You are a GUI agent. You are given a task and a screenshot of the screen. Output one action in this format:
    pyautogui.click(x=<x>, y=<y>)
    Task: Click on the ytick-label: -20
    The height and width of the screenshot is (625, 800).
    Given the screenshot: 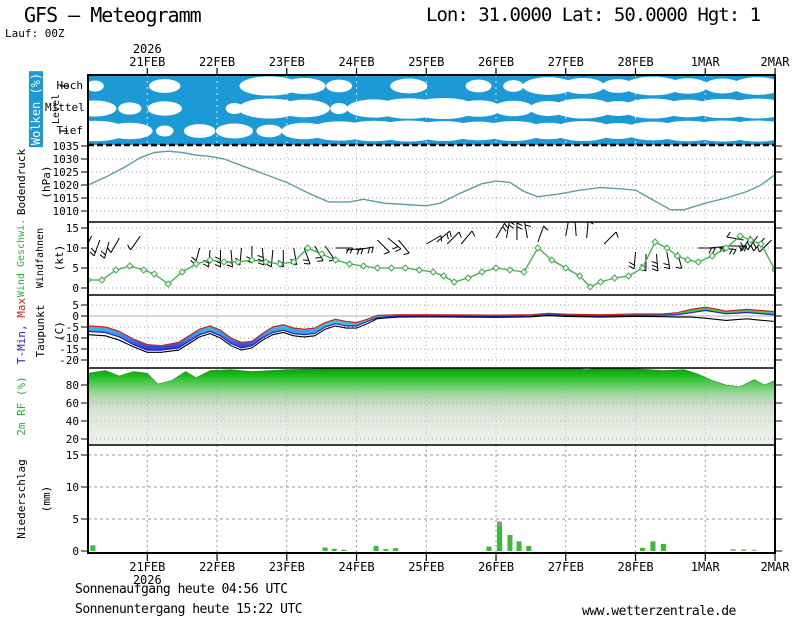 What is the action you would take?
    pyautogui.click(x=69, y=360)
    